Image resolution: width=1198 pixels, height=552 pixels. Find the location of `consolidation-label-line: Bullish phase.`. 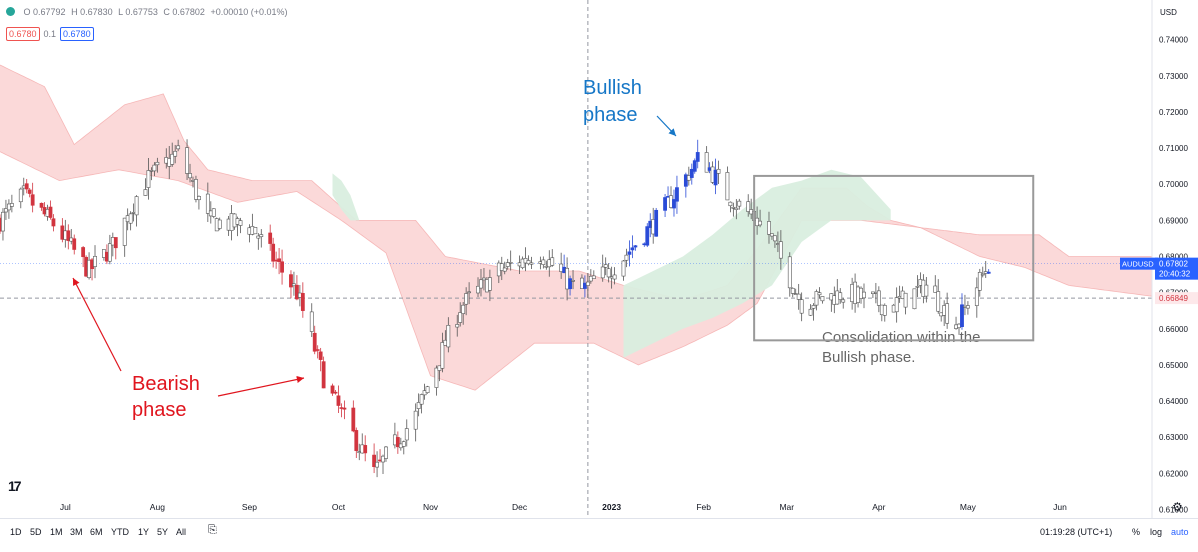

consolidation-label-line: Bullish phase. is located at coordinates (868, 357).